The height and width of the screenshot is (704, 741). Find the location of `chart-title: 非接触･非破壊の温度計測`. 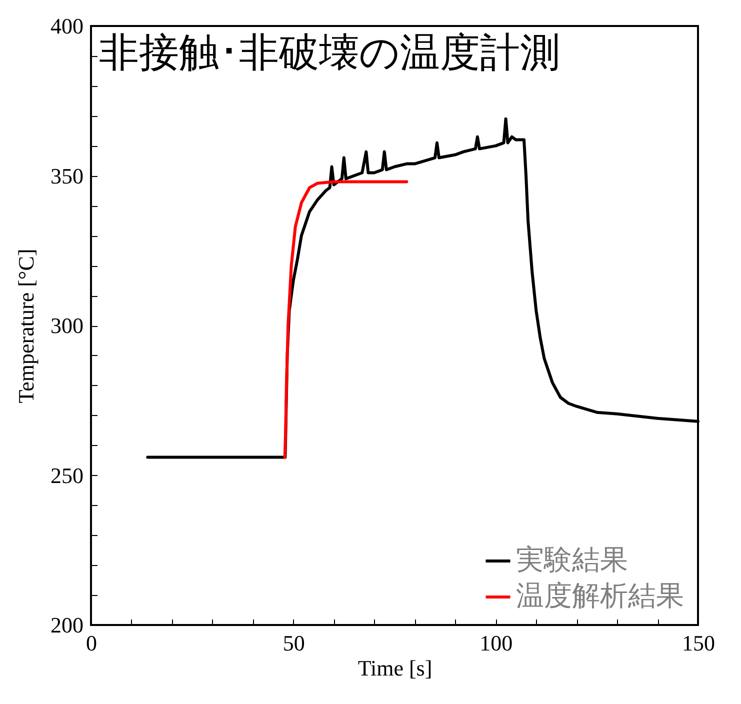

chart-title: 非接触･非破壊の温度計測 is located at coordinates (329, 53).